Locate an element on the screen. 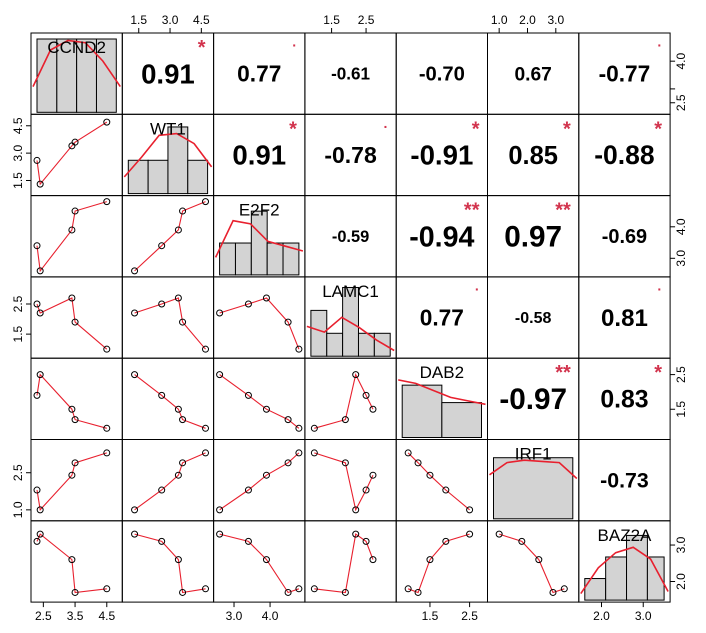 The width and height of the screenshot is (706, 633). correlation-value: 0.77 is located at coordinates (442, 317).